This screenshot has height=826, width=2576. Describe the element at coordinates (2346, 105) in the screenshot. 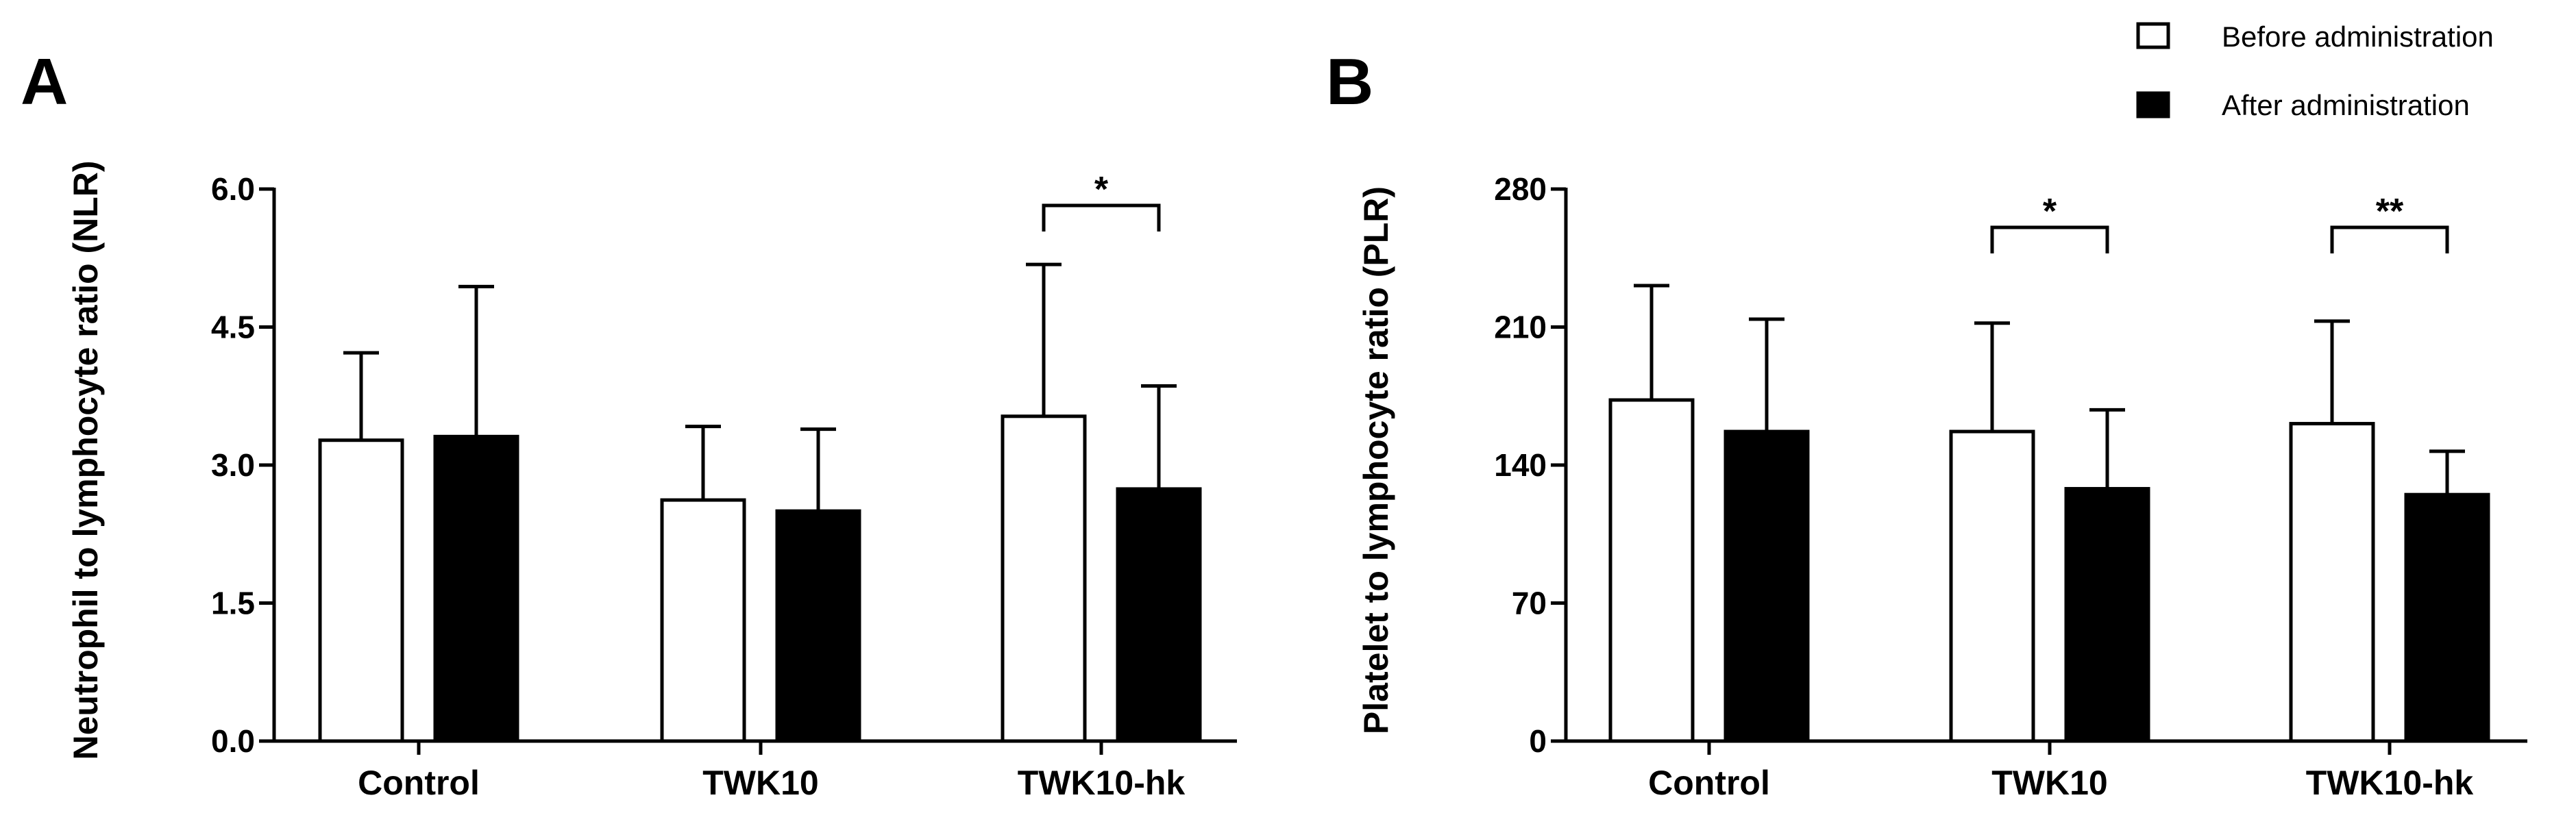

I see `legend-label-after: After administration` at that location.